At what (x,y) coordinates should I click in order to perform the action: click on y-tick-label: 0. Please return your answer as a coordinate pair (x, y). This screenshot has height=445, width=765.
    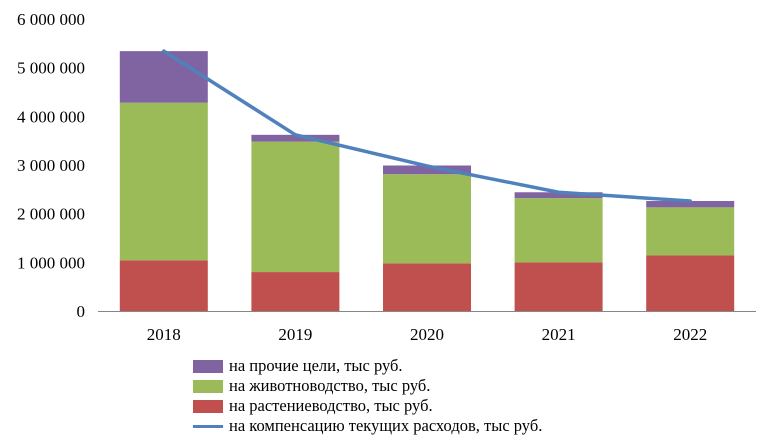
    Looking at the image, I should click on (81, 311).